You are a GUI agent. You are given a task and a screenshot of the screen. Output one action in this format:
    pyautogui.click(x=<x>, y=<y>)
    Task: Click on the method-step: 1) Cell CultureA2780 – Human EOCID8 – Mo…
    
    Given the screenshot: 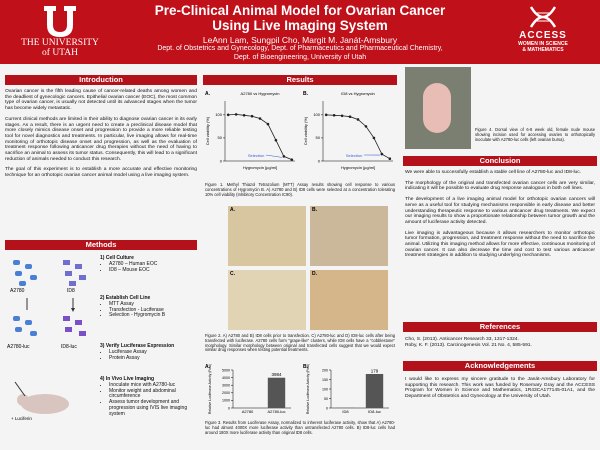 What is the action you would take?
    pyautogui.click(x=148, y=264)
    